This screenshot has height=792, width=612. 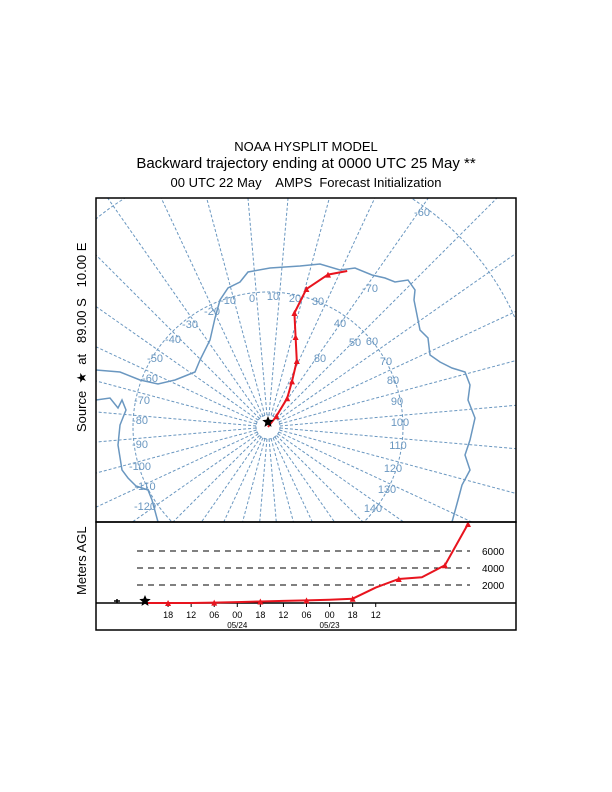 I want to click on date-label: 05/24, so click(x=237, y=625).